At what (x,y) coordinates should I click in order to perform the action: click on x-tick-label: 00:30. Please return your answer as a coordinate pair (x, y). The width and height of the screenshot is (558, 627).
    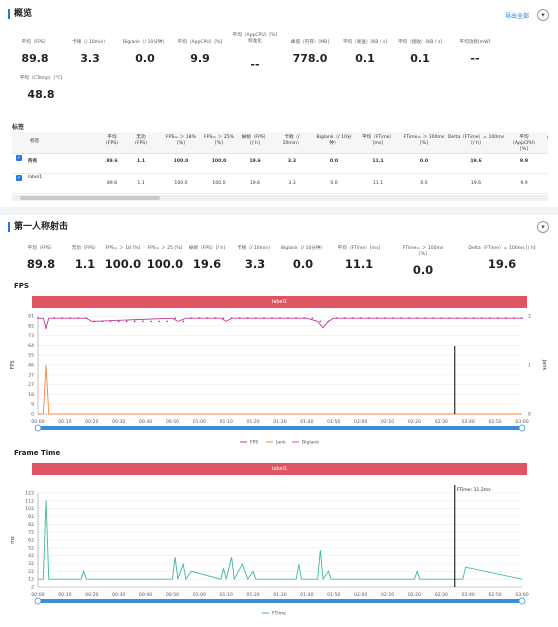
    Looking at the image, I should click on (118, 422).